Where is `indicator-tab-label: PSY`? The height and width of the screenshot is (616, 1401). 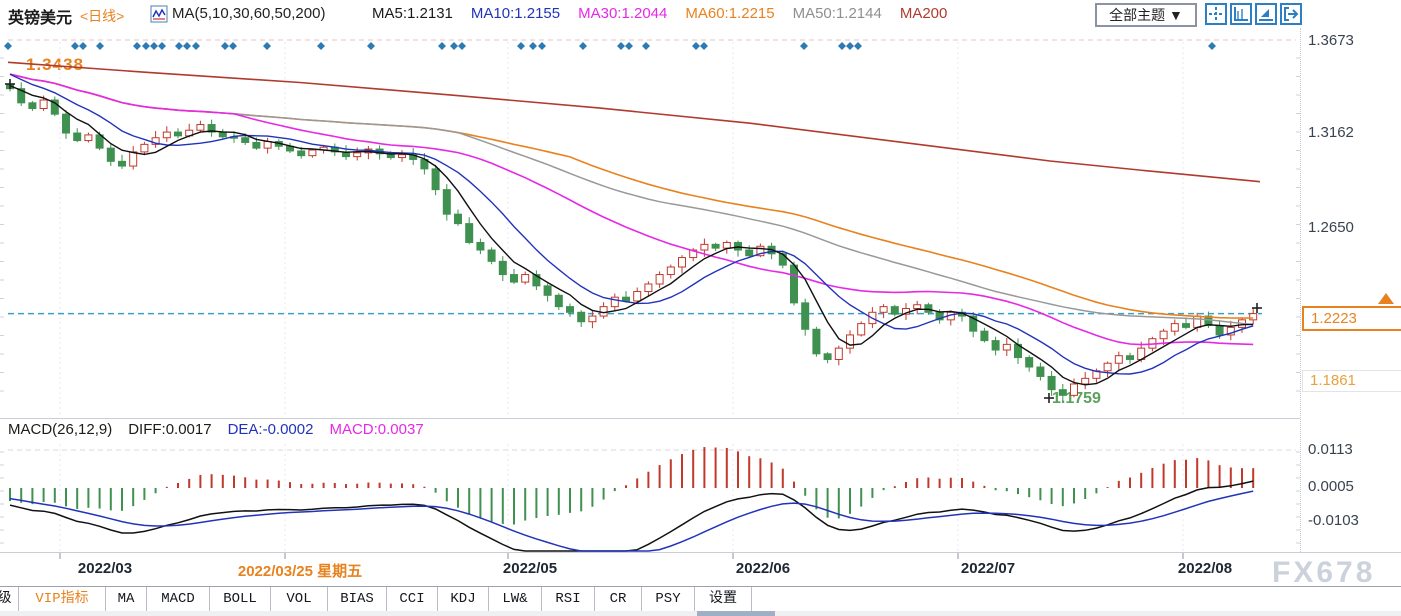
indicator-tab-label: PSY is located at coordinates (668, 599).